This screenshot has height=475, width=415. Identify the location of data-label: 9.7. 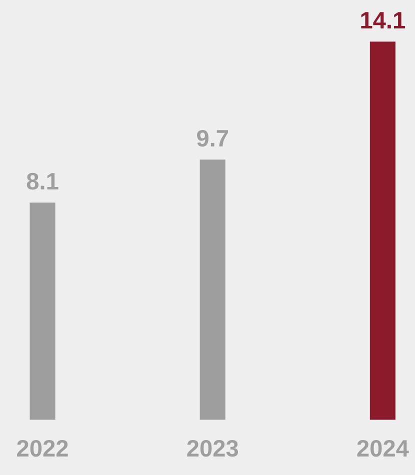
(212, 138).